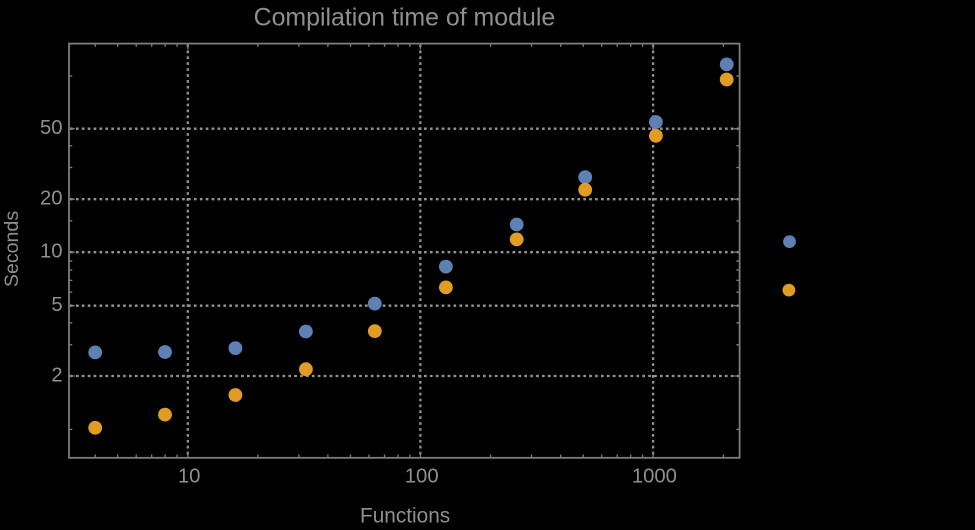 This screenshot has height=530, width=975. What do you see at coordinates (56, 305) in the screenshot?
I see `svg-text: 5` at bounding box center [56, 305].